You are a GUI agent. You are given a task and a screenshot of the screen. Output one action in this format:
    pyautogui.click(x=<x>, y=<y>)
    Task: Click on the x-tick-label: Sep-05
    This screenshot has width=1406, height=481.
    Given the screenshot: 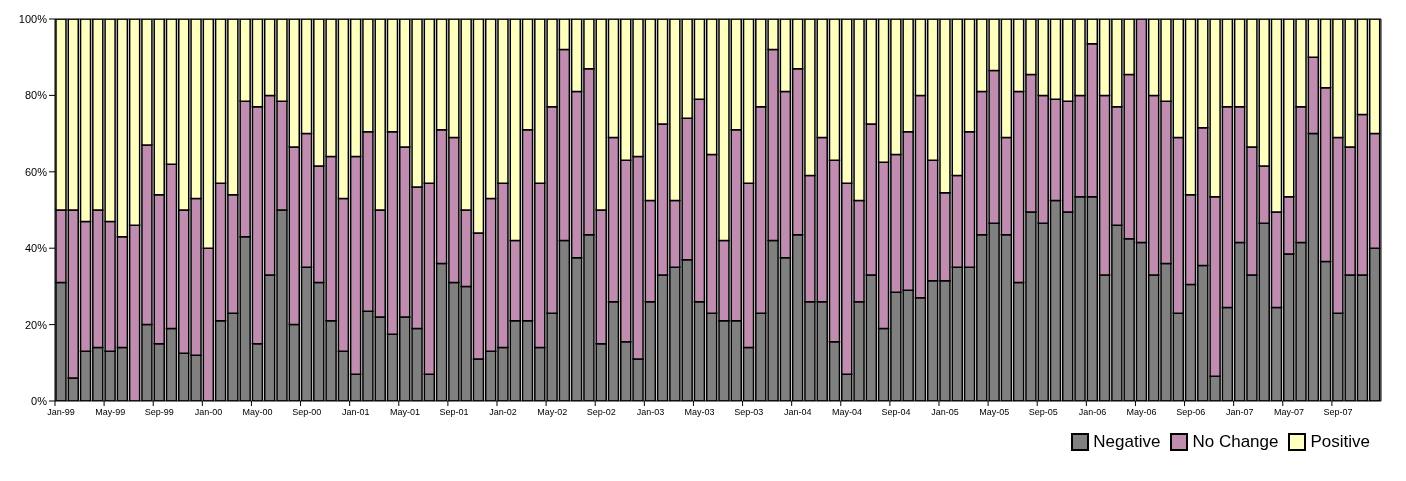 What is the action you would take?
    pyautogui.click(x=1043, y=412)
    